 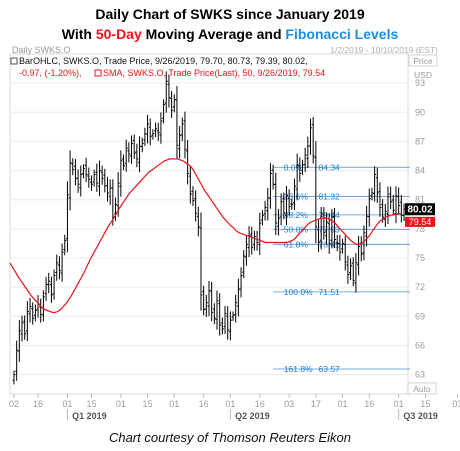 I want to click on fib-value-label: 81.32, so click(x=330, y=197).